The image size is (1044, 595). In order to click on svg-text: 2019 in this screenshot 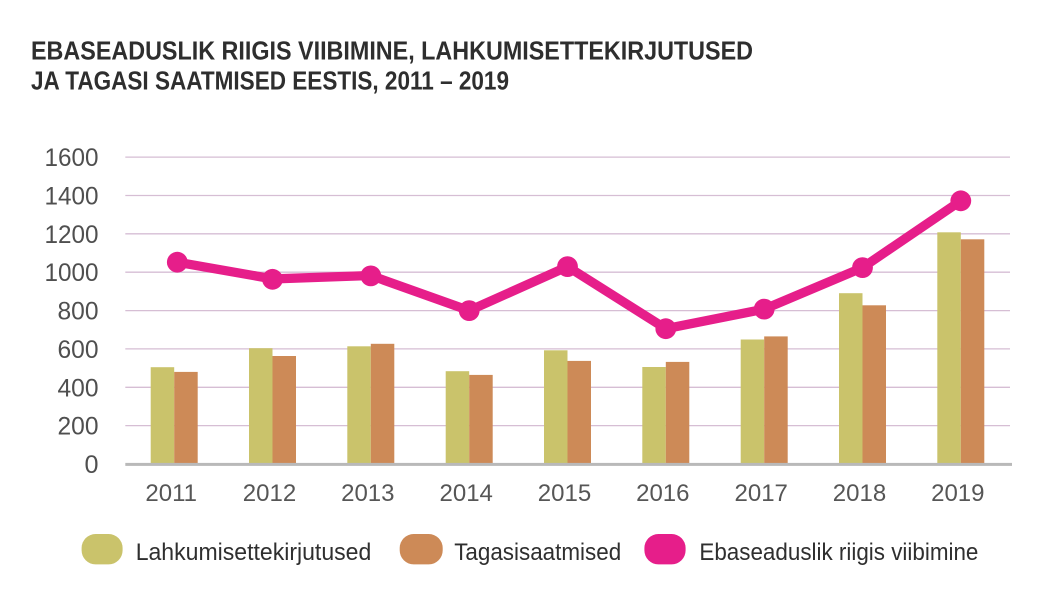, I will do `click(957, 493)`.